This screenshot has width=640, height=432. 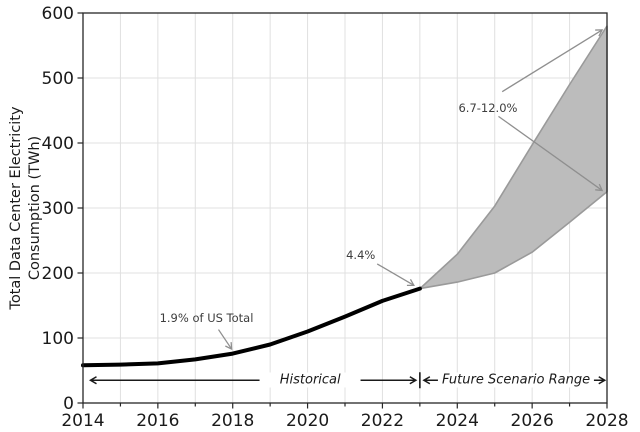 What do you see at coordinates (606, 421) in the screenshot?
I see `x-tick-label: 2028` at bounding box center [606, 421].